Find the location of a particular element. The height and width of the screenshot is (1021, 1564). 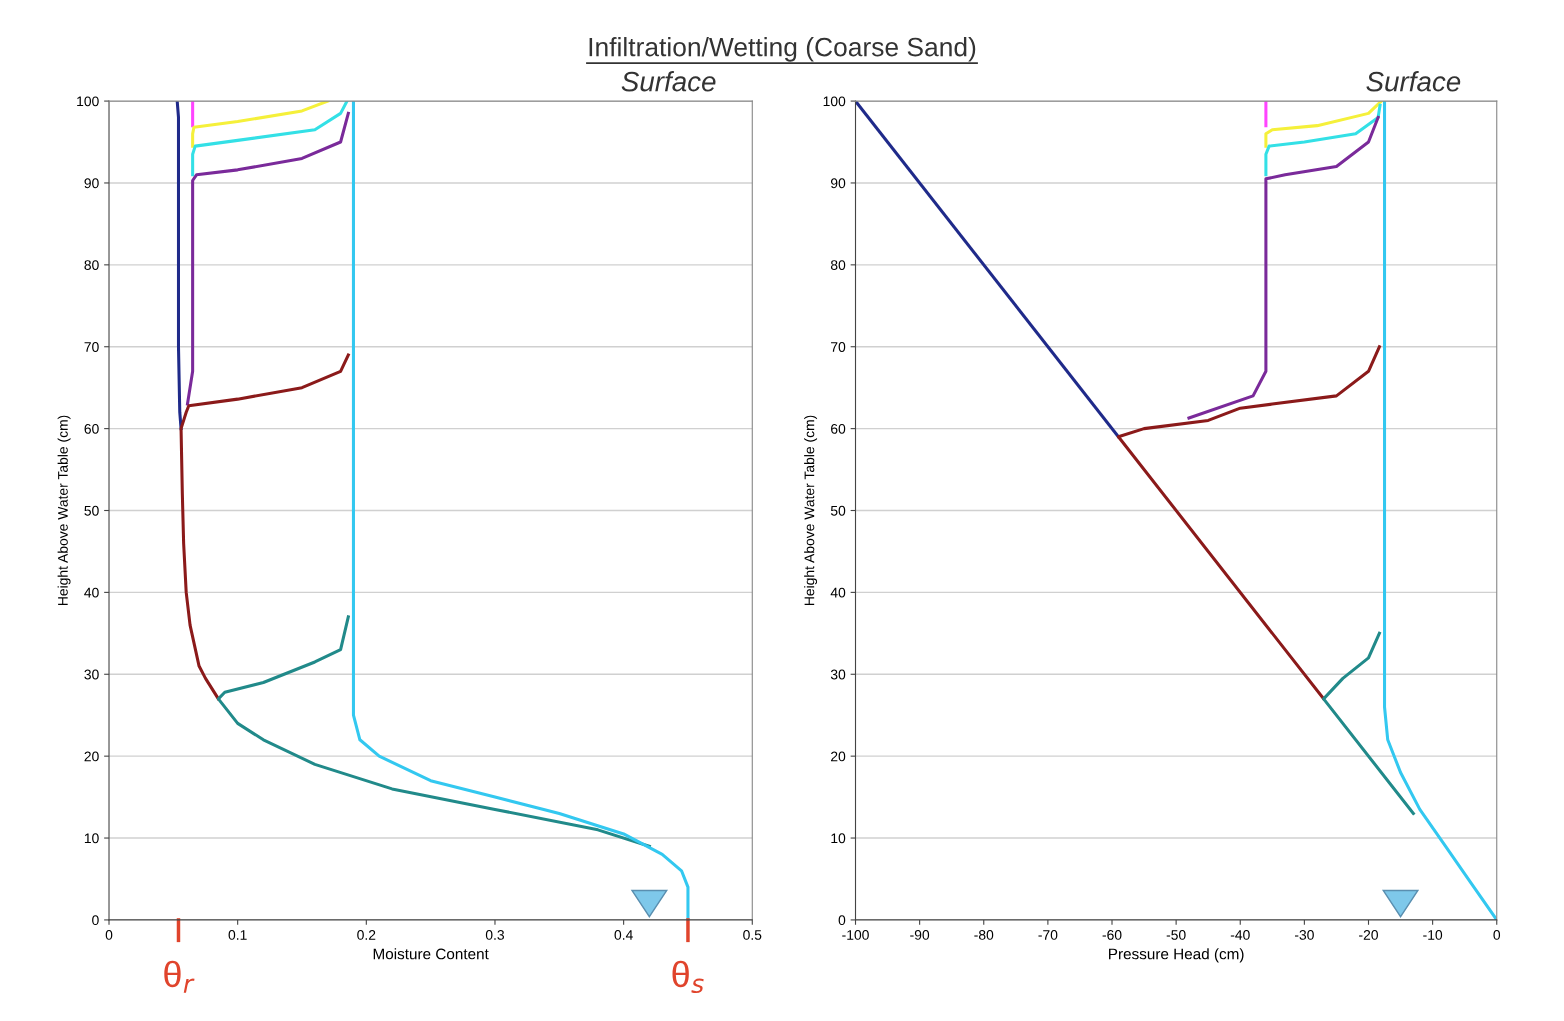

x-tick-label: -50 is located at coordinates (1176, 935).